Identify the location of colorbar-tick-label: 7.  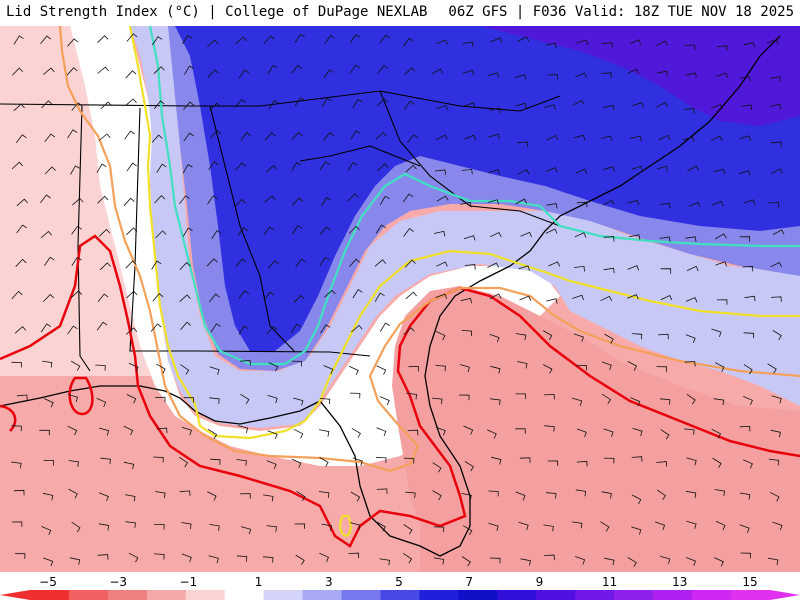
(469, 582).